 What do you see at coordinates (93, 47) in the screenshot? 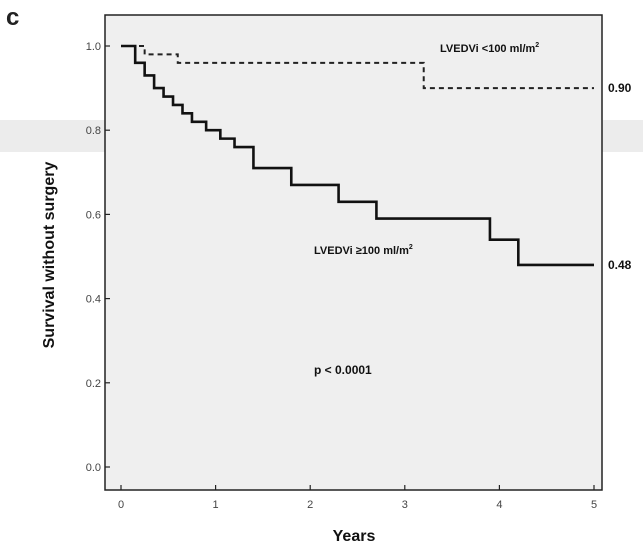
I see `y-tick-label: 1.0` at bounding box center [93, 47].